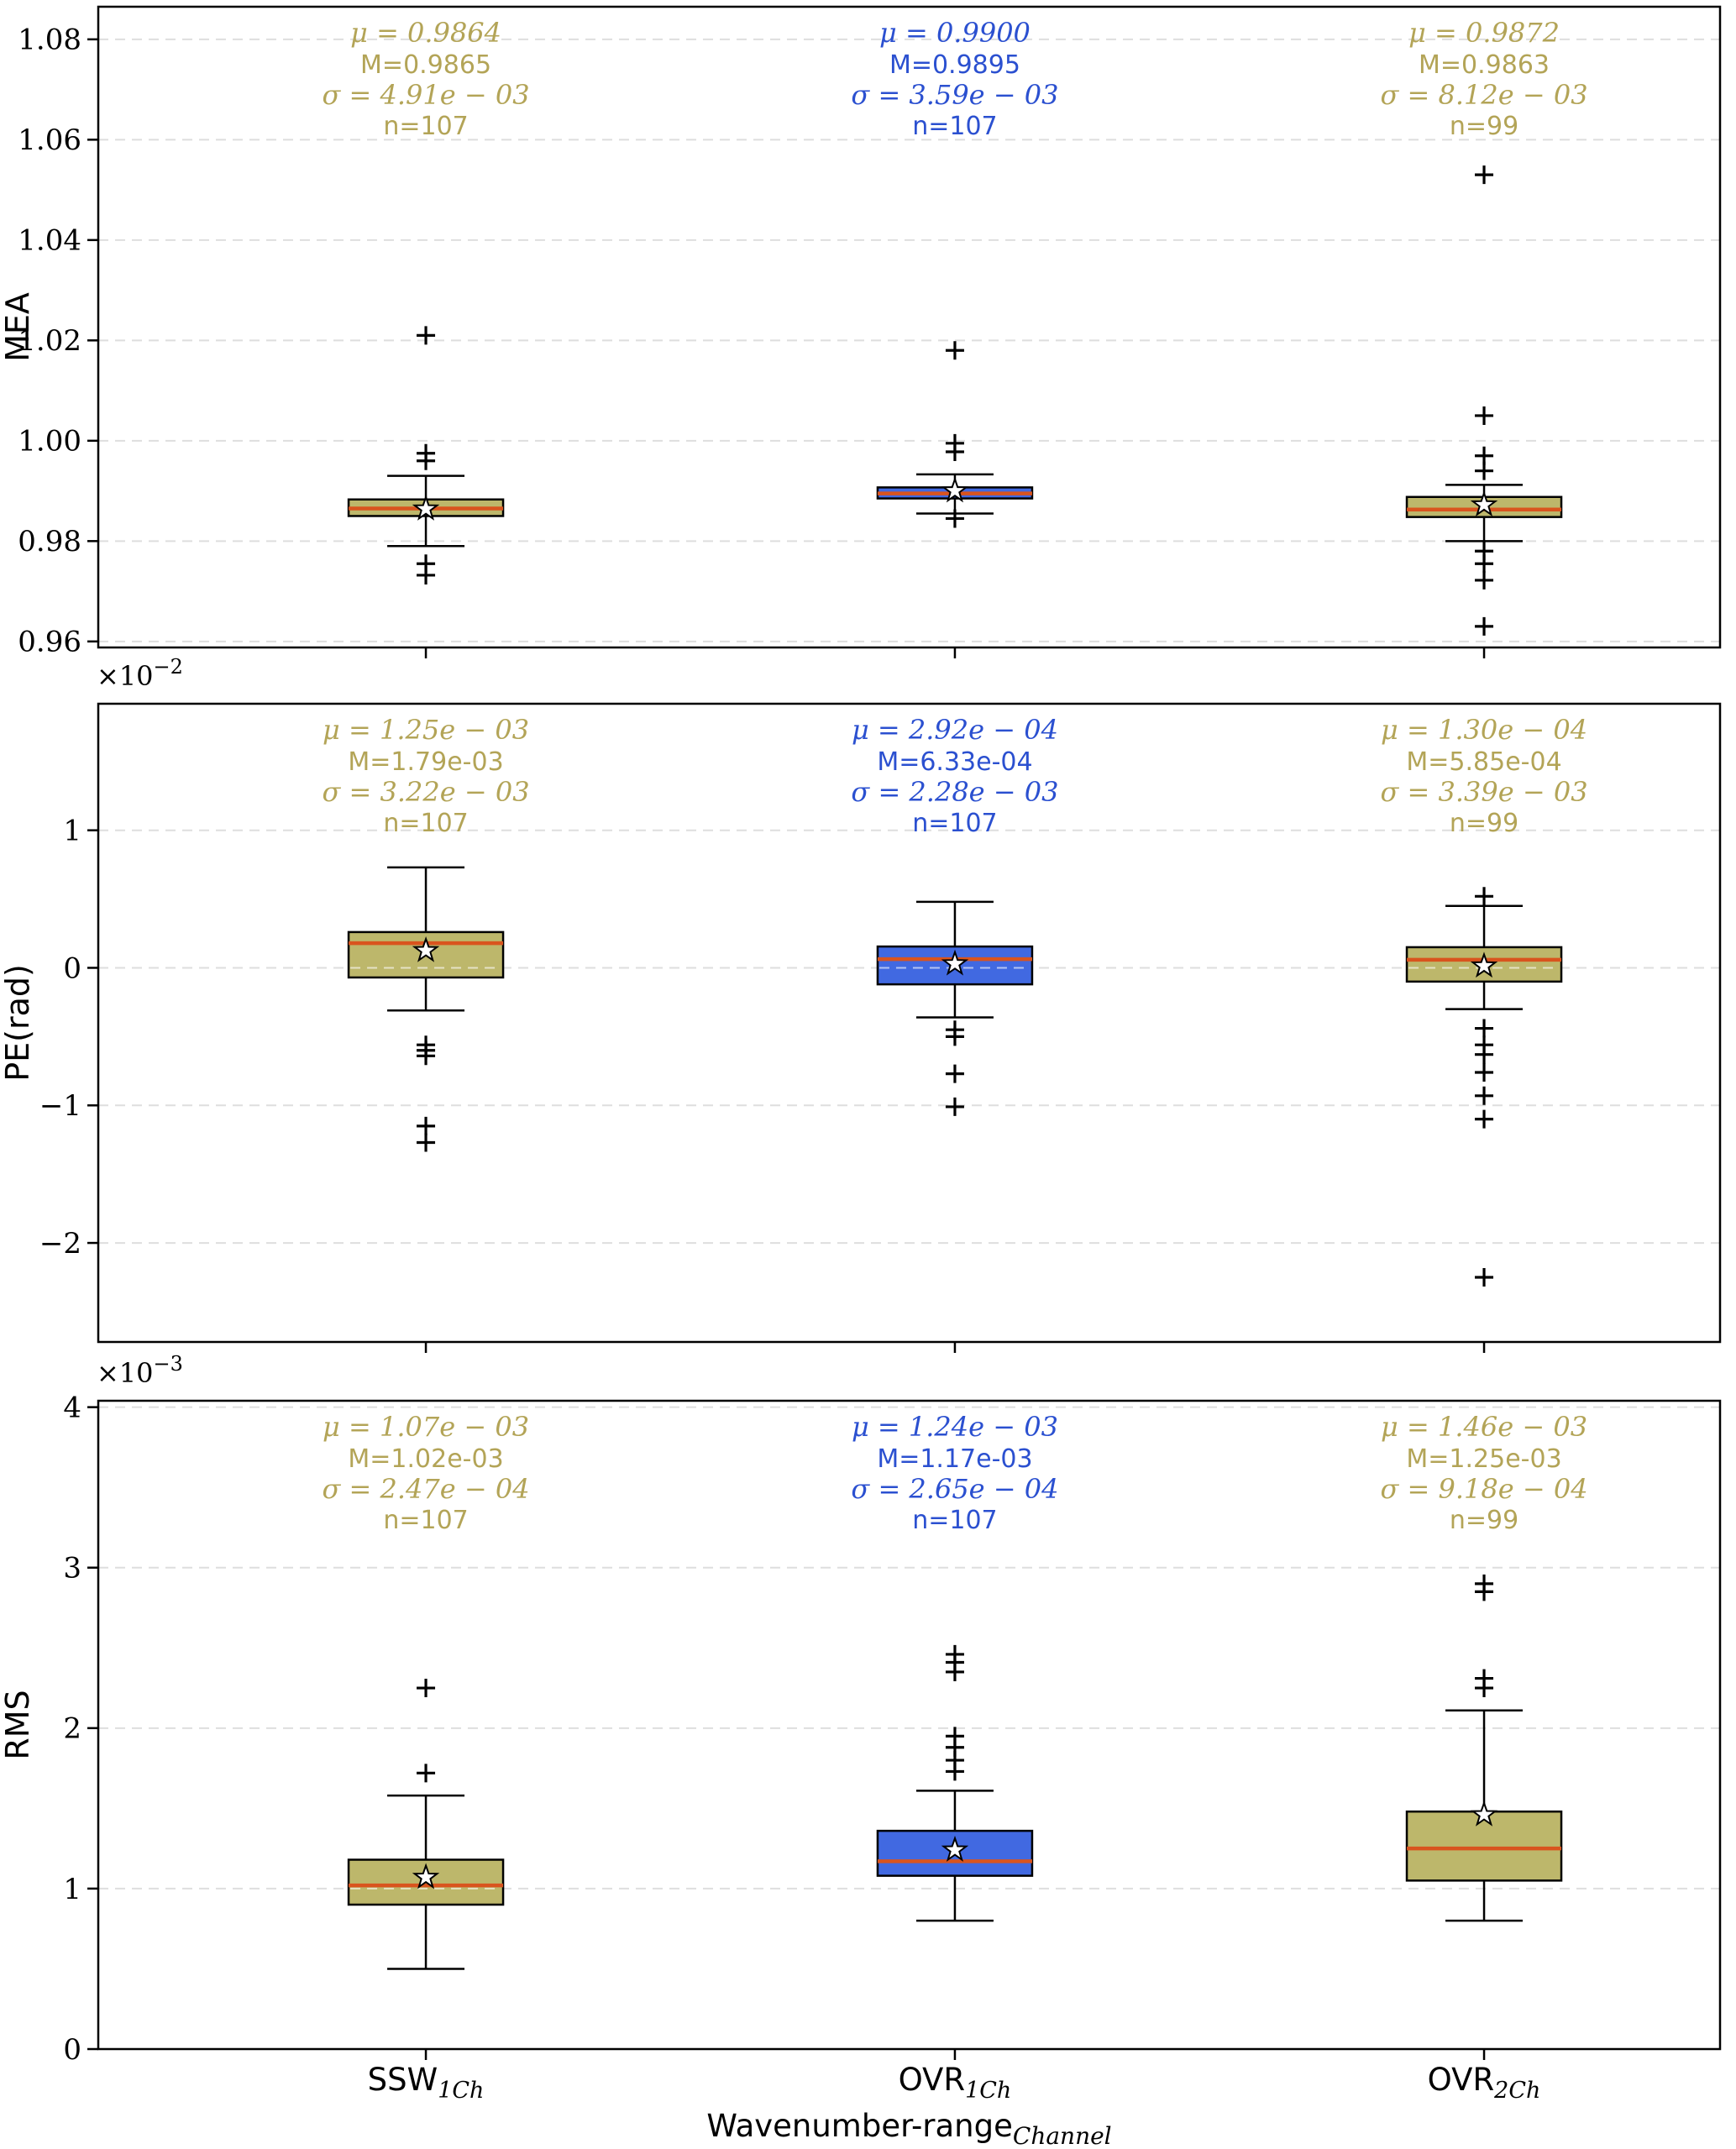 This screenshot has width=1736, height=2149. I want to click on y-tick-label: 1.00, so click(49, 442).